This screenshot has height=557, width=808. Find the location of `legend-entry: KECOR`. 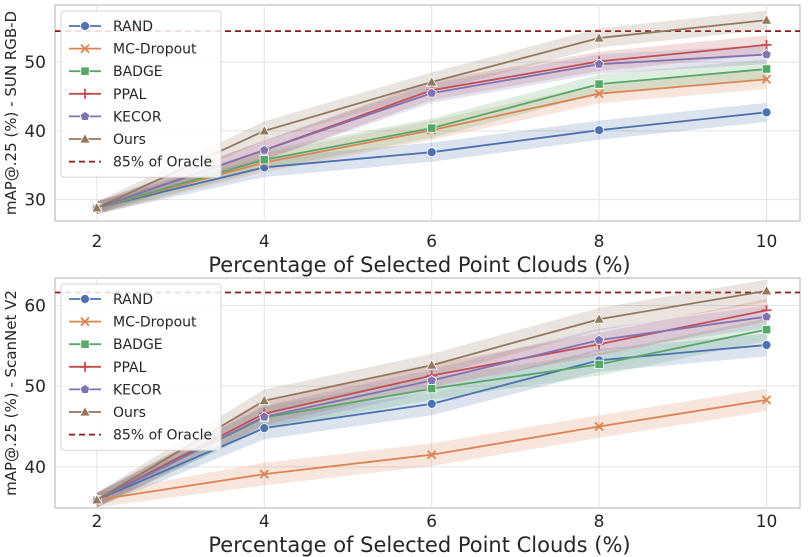

legend-entry: KECOR is located at coordinates (115, 390).